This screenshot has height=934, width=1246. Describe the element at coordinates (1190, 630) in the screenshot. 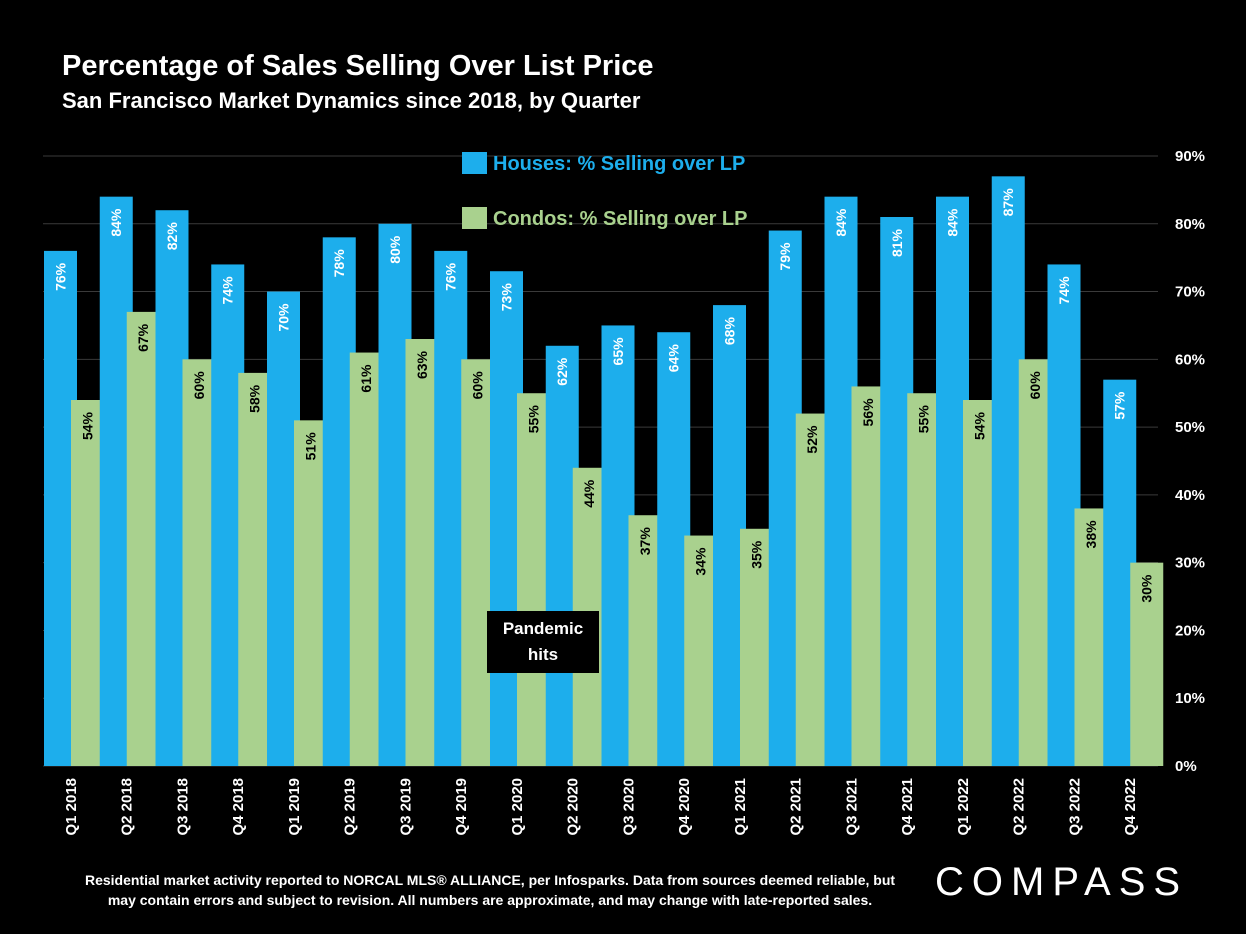

I see `y-tick-label: 20%` at that location.